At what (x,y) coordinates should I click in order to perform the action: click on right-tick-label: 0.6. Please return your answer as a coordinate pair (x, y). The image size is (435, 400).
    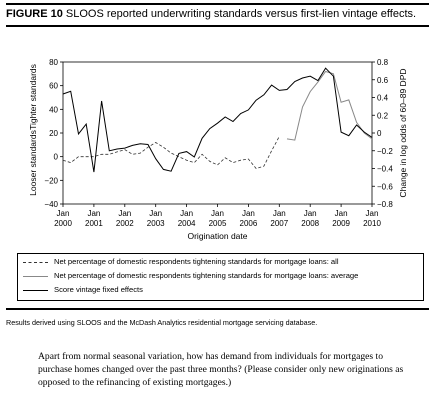
    Looking at the image, I should click on (383, 80).